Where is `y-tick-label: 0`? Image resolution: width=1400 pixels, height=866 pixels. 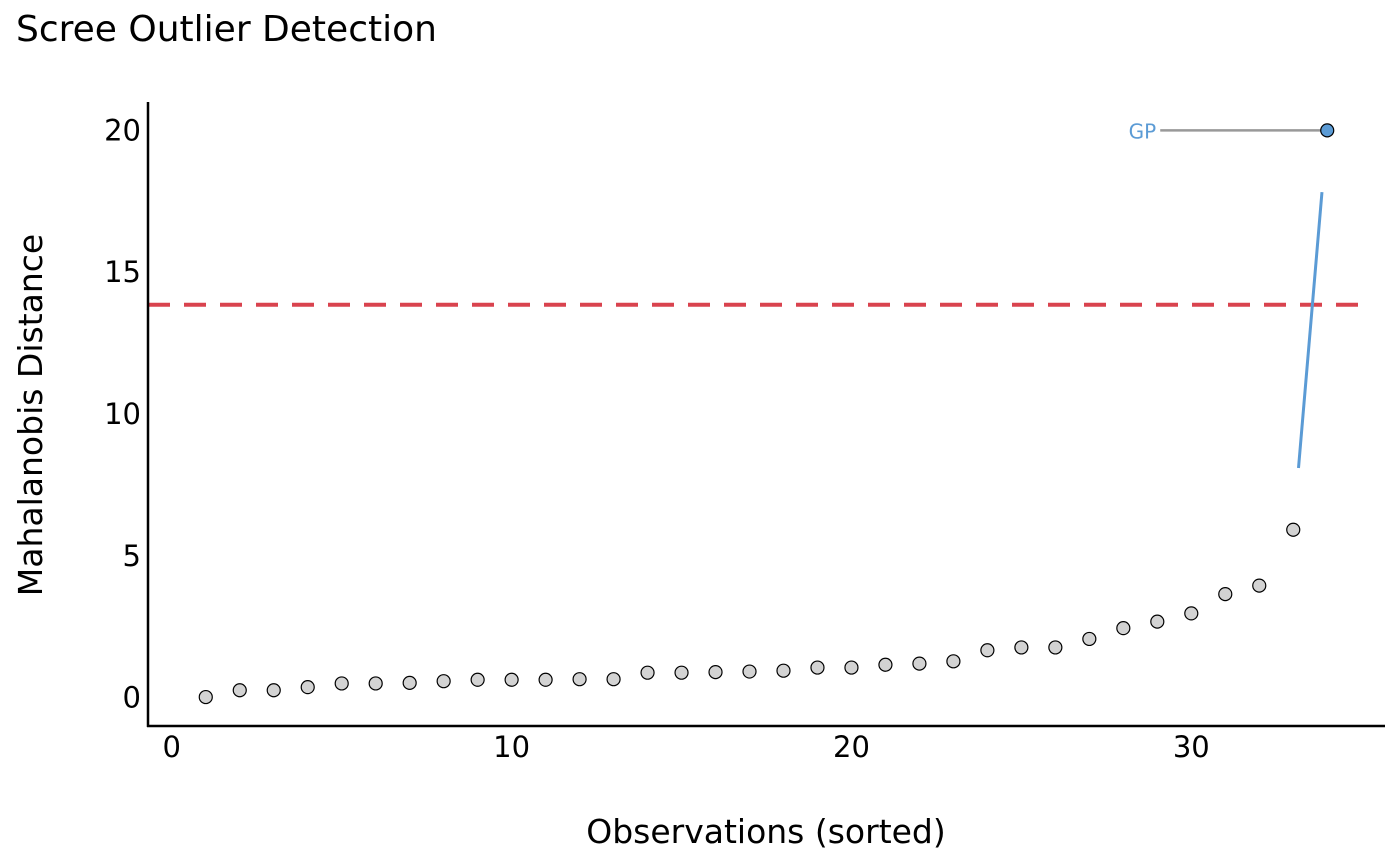
y-tick-label: 0 is located at coordinates (132, 698).